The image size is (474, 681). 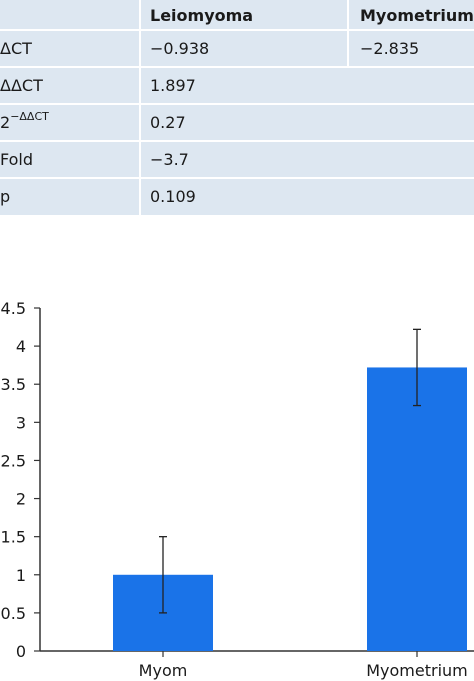 I want to click on leiomyoma-value: 0.109, so click(x=249, y=196).